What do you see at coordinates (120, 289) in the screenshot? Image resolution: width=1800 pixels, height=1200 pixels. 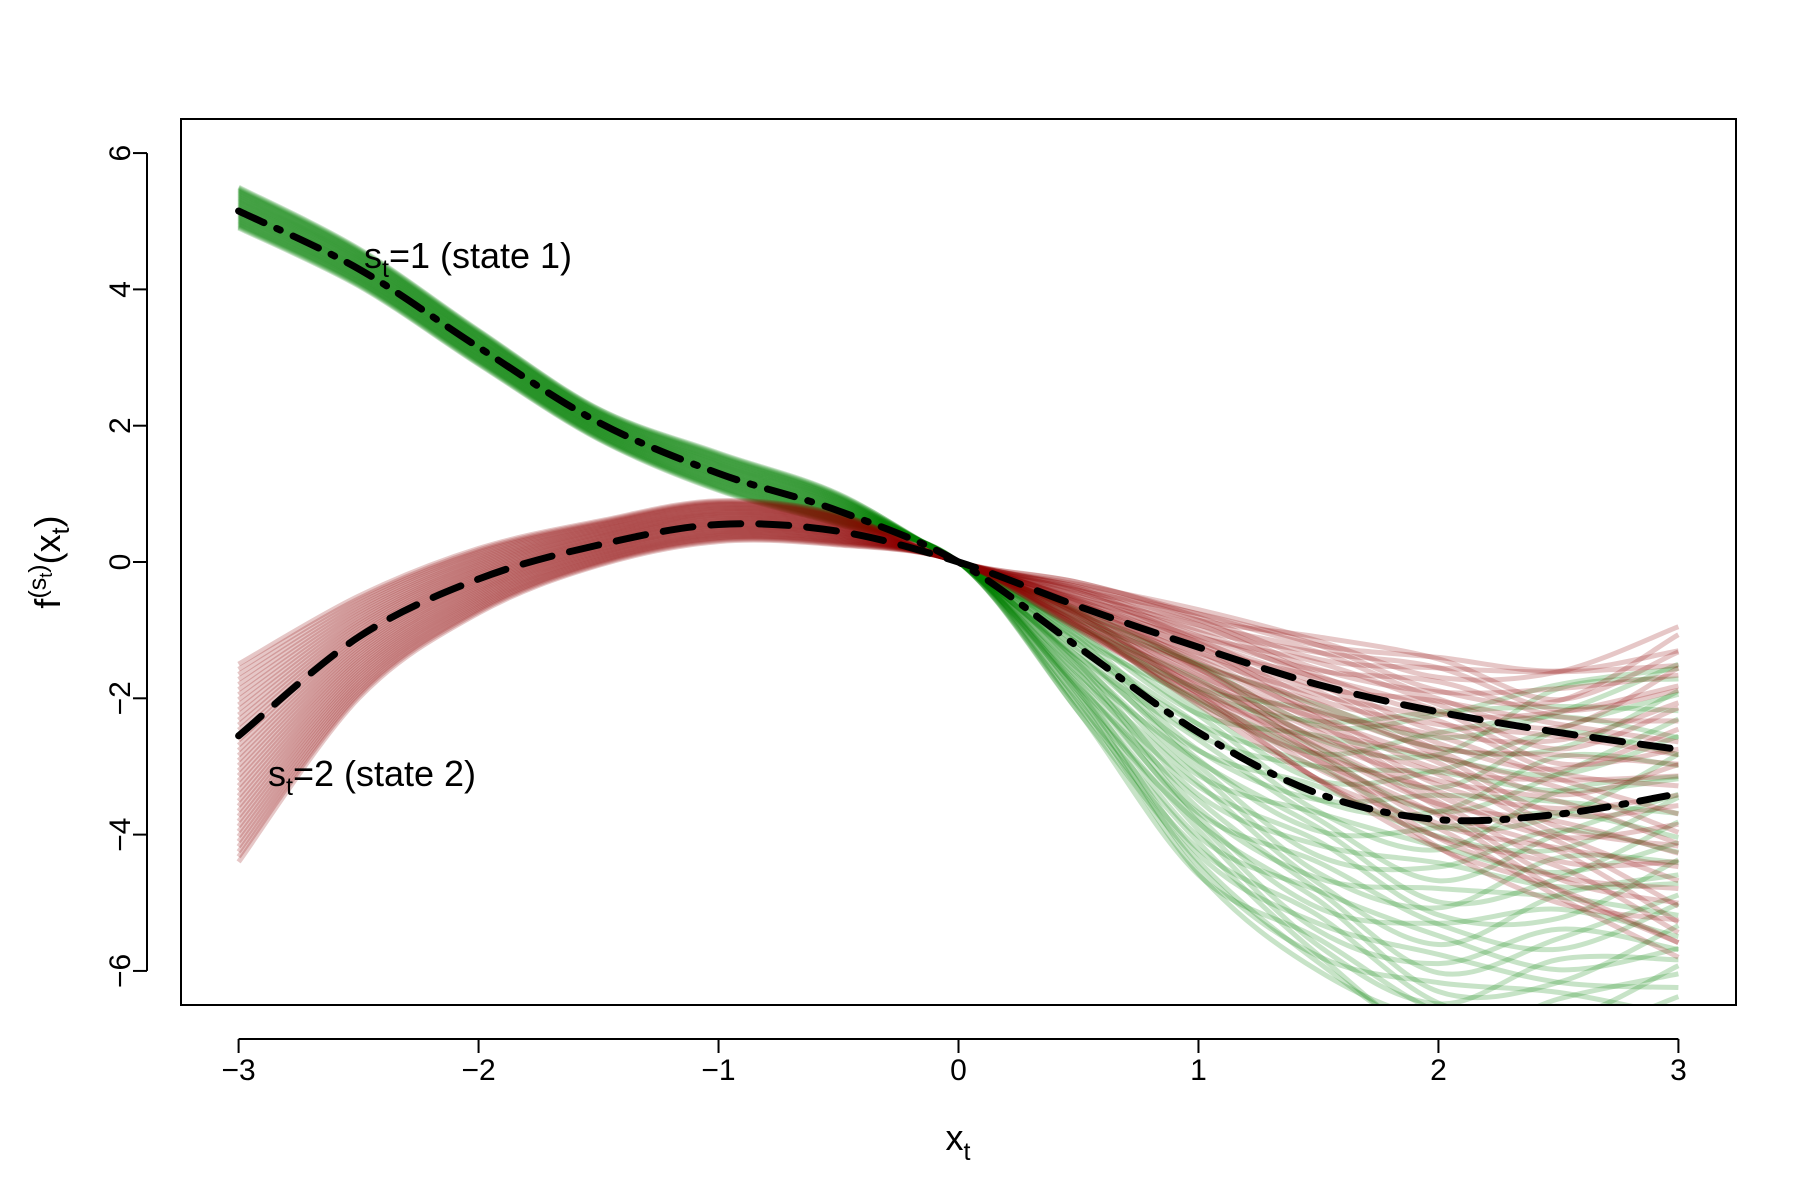 I see `y-tick-label: 4` at bounding box center [120, 289].